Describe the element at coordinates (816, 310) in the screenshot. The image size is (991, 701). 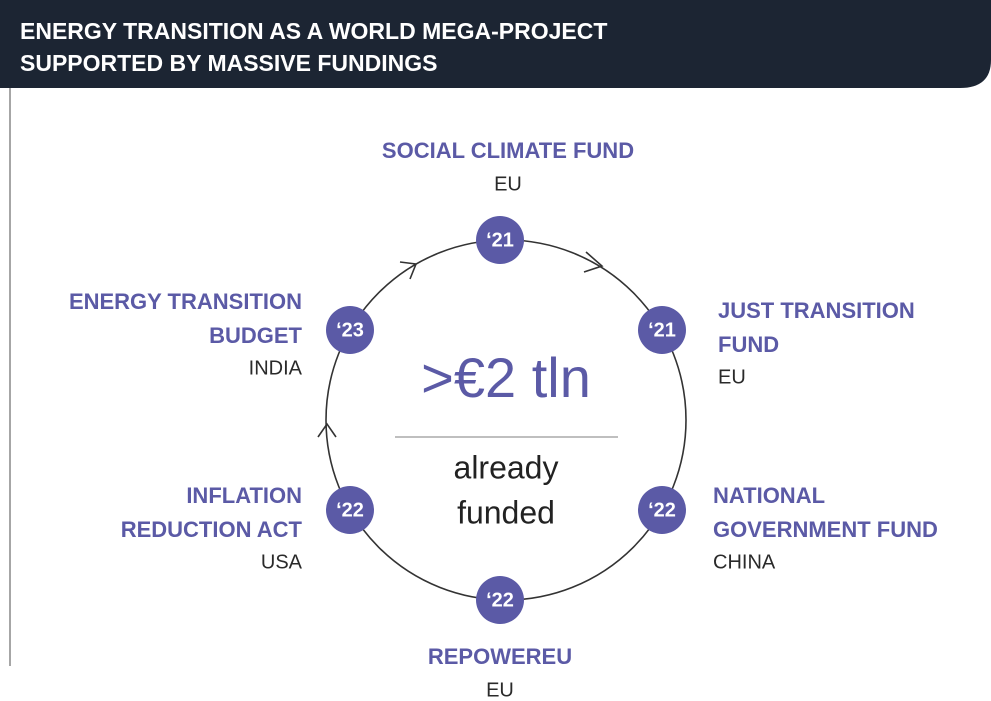
I see `fund-name: JUST TRANSITION` at that location.